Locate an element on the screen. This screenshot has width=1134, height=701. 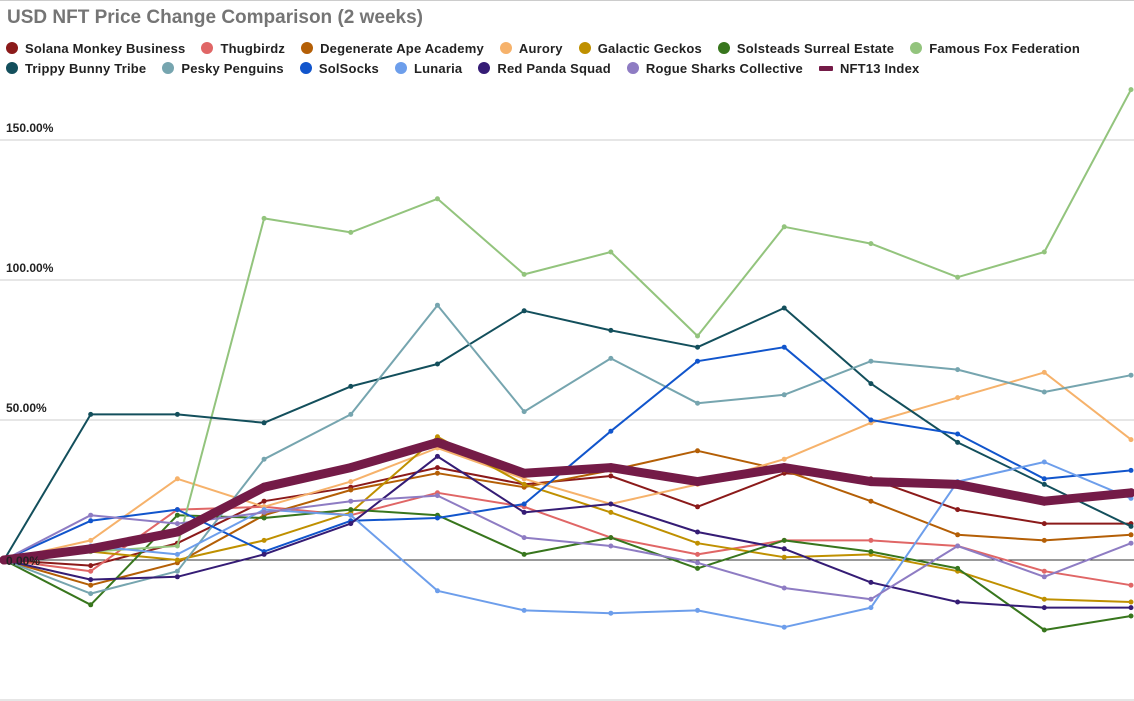
legend-item-solsteads-surreal-estate: Solsteads Surreal Estate is located at coordinates (805, 48).